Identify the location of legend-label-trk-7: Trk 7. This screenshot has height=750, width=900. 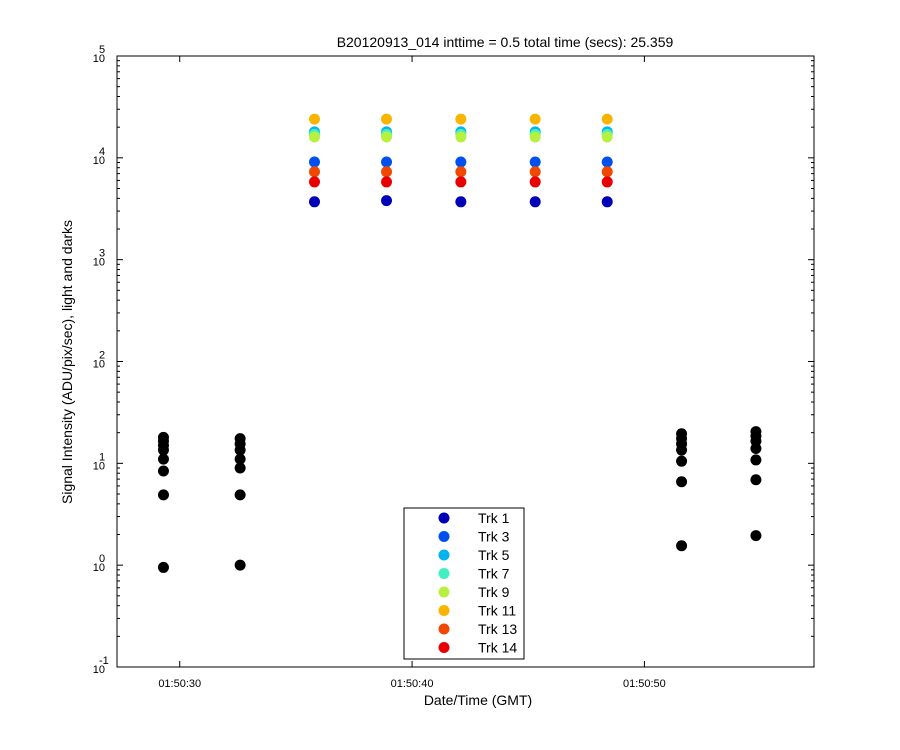
(494, 574).